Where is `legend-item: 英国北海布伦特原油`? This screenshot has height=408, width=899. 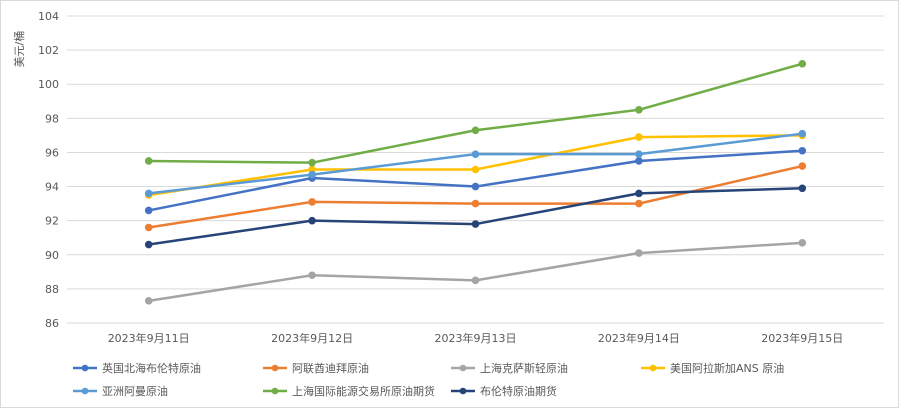 legend-item: 英国北海布伦特原油 is located at coordinates (137, 368).